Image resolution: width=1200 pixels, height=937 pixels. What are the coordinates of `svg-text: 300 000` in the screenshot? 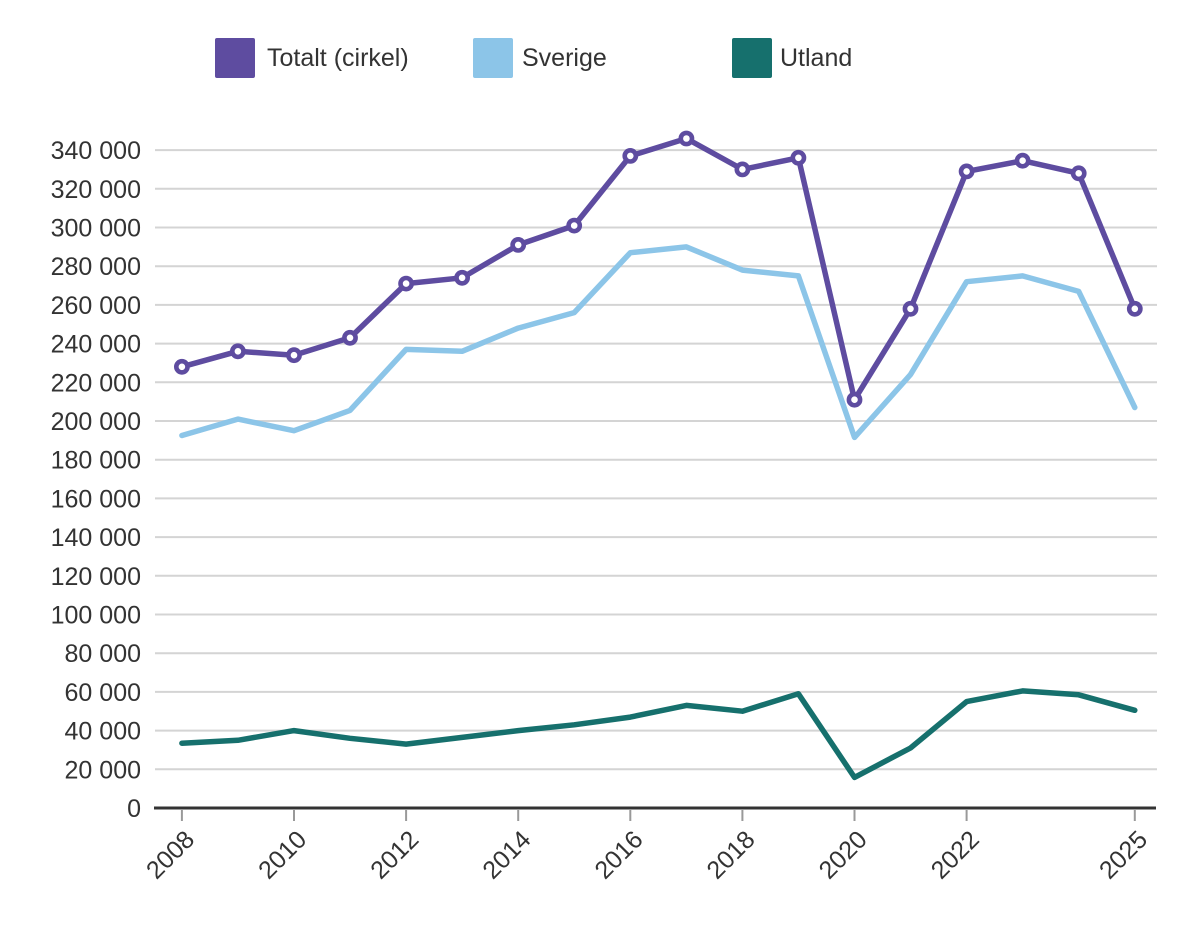 It's located at (96, 229).